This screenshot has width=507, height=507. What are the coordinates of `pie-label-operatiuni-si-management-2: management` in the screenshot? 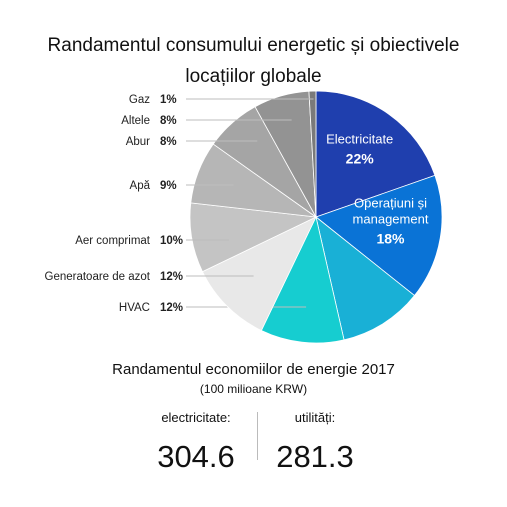 It's located at (391, 219).